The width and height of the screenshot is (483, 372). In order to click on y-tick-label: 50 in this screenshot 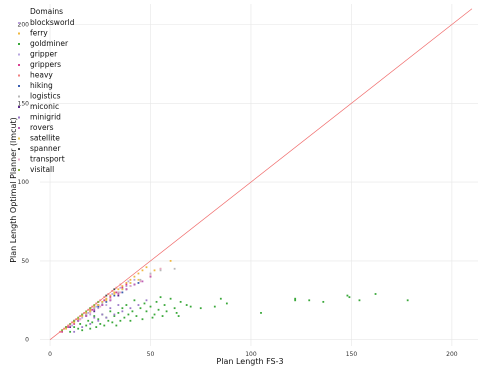, I will do `click(25, 261)`.